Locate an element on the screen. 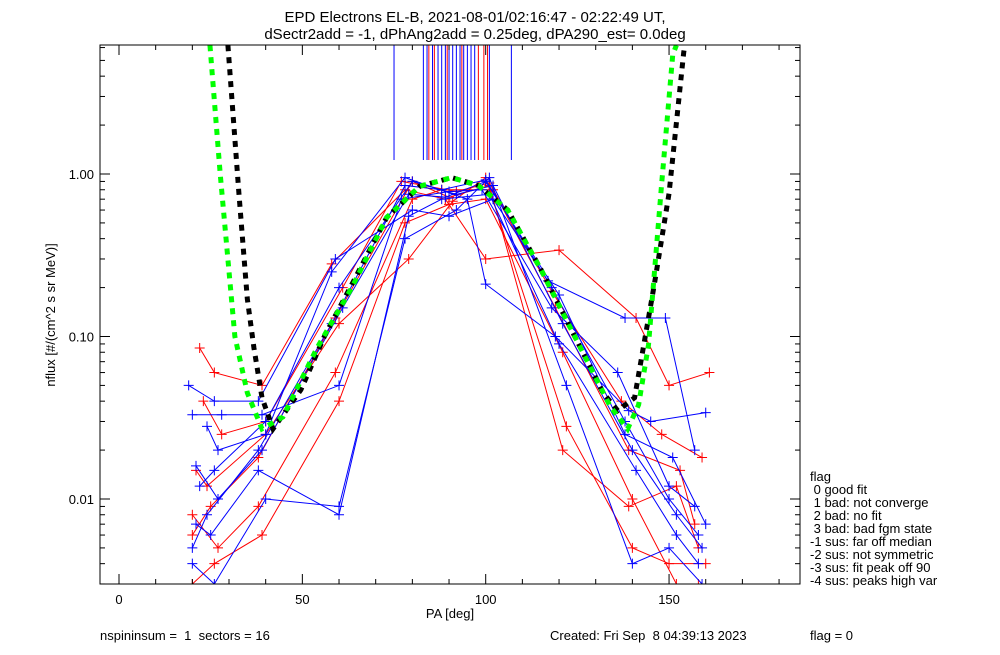 This screenshot has width=1000, height=655. x-tick-label: 100 is located at coordinates (486, 599).